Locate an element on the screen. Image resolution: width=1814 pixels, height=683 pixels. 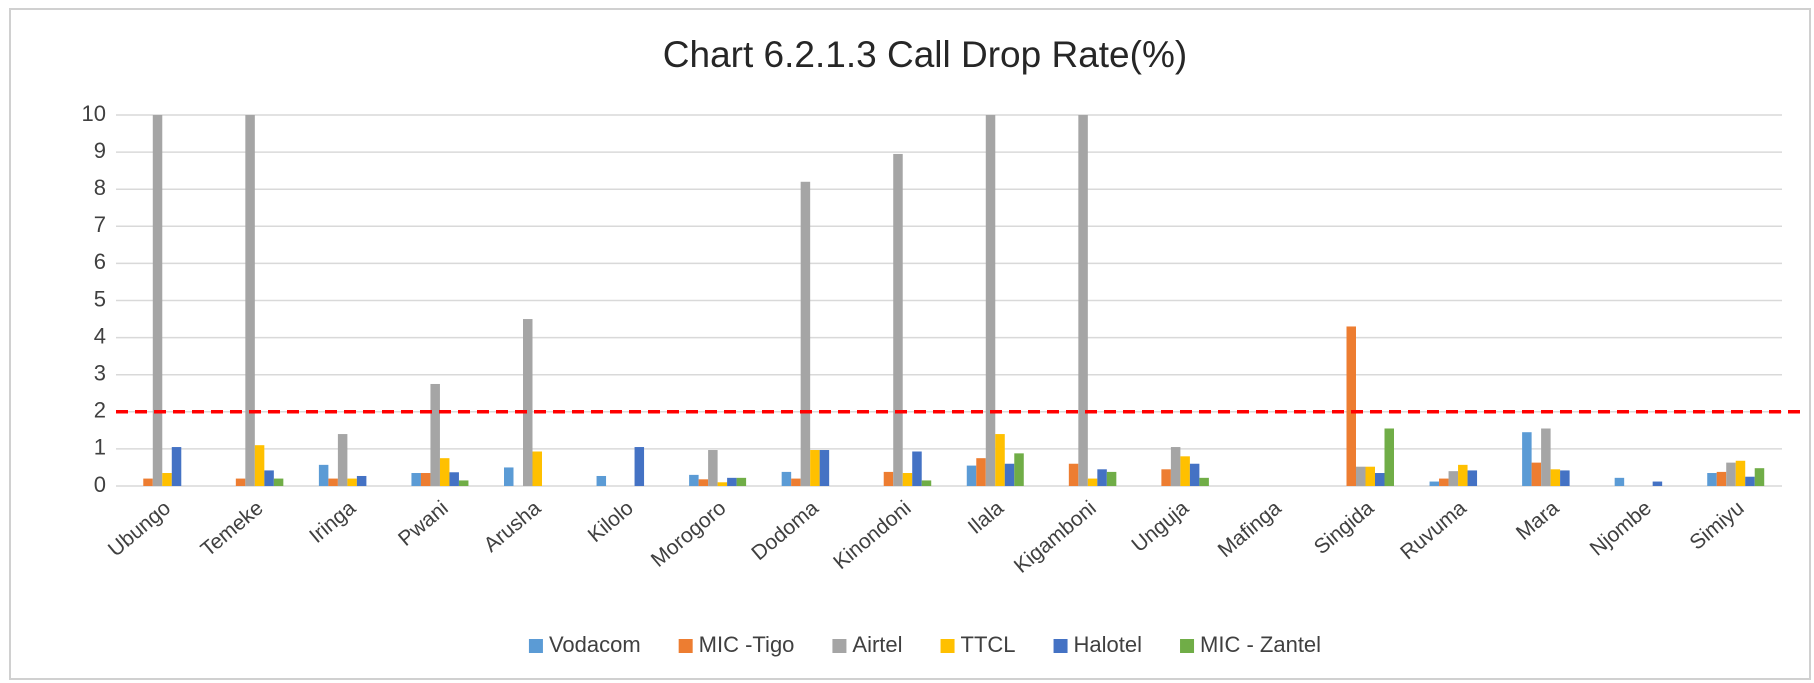
y-tick-label: 1 is located at coordinates (100, 447).